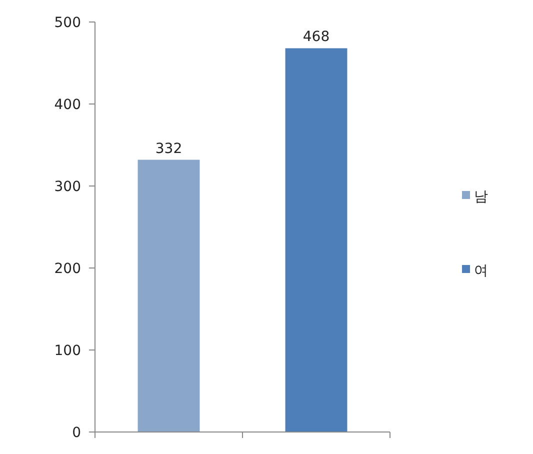  What do you see at coordinates (481, 197) in the screenshot?
I see `legend-label: 남` at bounding box center [481, 197].